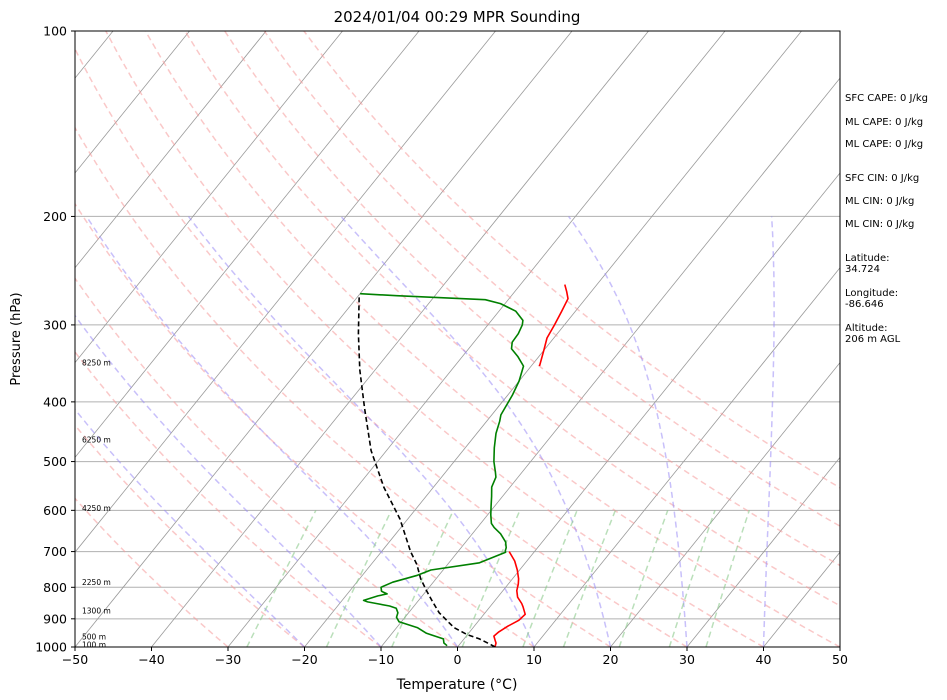  What do you see at coordinates (884, 144) in the screenshot?
I see `ml-cape-text-2: ML CAPE: 0 J/kg` at bounding box center [884, 144].